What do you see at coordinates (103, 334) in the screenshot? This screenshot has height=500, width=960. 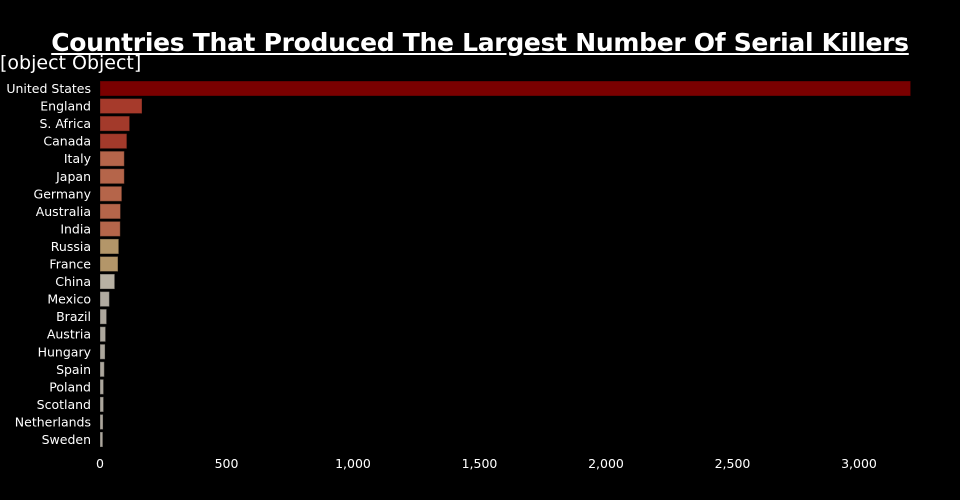 I see `bar-austria` at bounding box center [103, 334].